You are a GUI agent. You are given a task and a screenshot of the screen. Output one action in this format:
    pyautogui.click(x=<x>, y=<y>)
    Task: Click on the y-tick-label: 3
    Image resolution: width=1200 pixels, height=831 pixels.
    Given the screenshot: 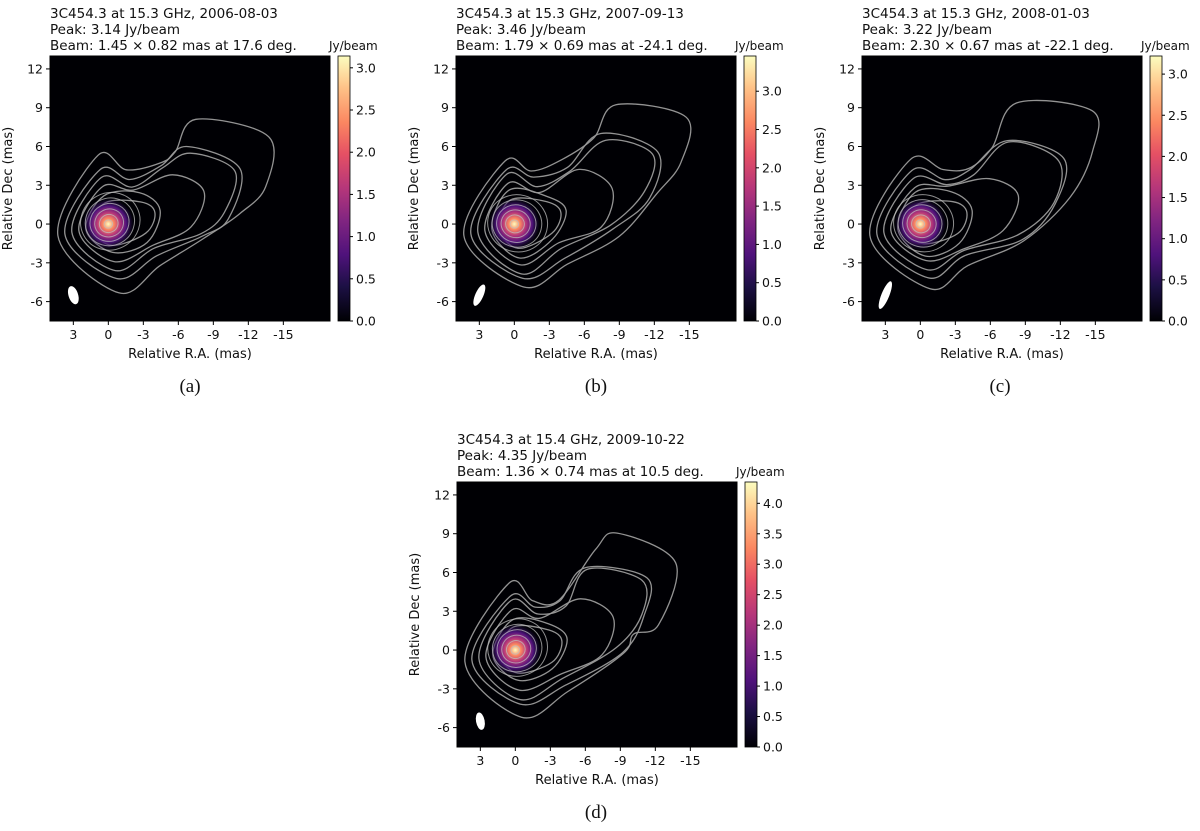 What is the action you would take?
    pyautogui.click(x=445, y=185)
    